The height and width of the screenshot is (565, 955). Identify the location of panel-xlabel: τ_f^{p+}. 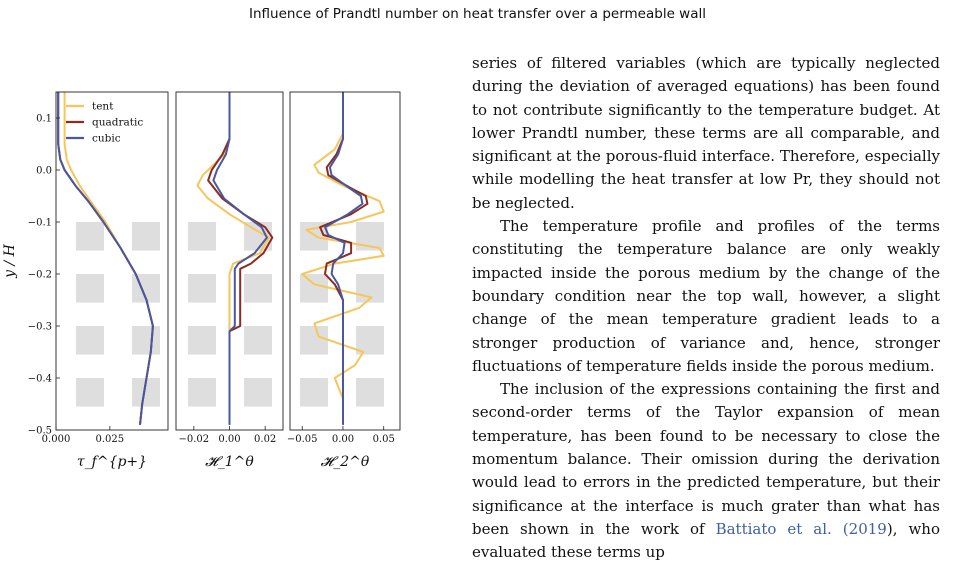
(112, 462).